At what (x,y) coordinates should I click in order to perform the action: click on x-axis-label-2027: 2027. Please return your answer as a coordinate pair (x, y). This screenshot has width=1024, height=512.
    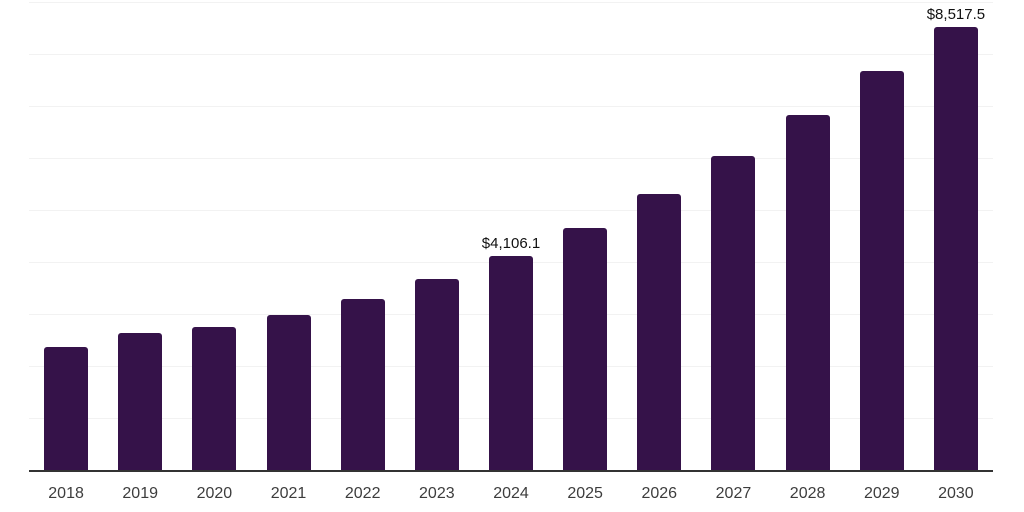
    Looking at the image, I should click on (733, 493).